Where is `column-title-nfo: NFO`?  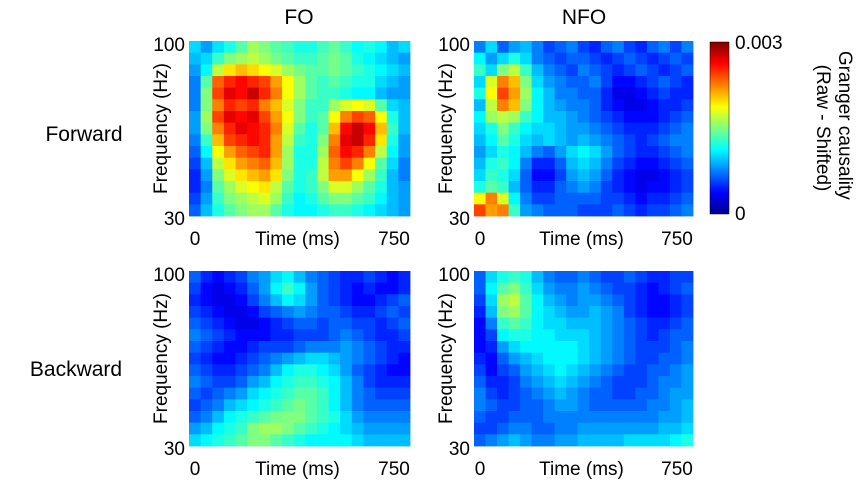 column-title-nfo: NFO is located at coordinates (584, 17).